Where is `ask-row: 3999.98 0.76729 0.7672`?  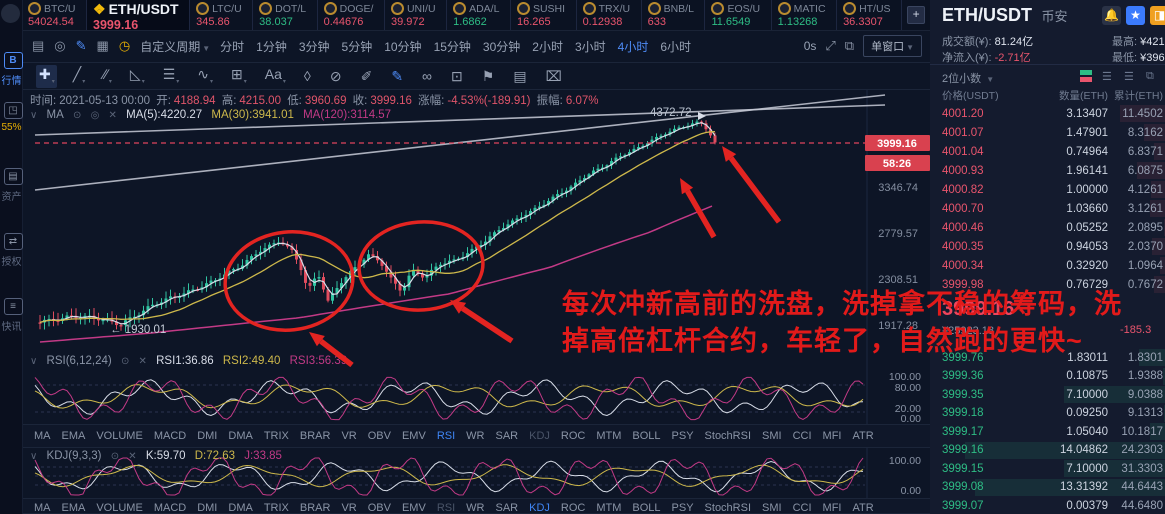
ask-row: 3999.98 0.76729 0.7672 is located at coordinates (1053, 284).